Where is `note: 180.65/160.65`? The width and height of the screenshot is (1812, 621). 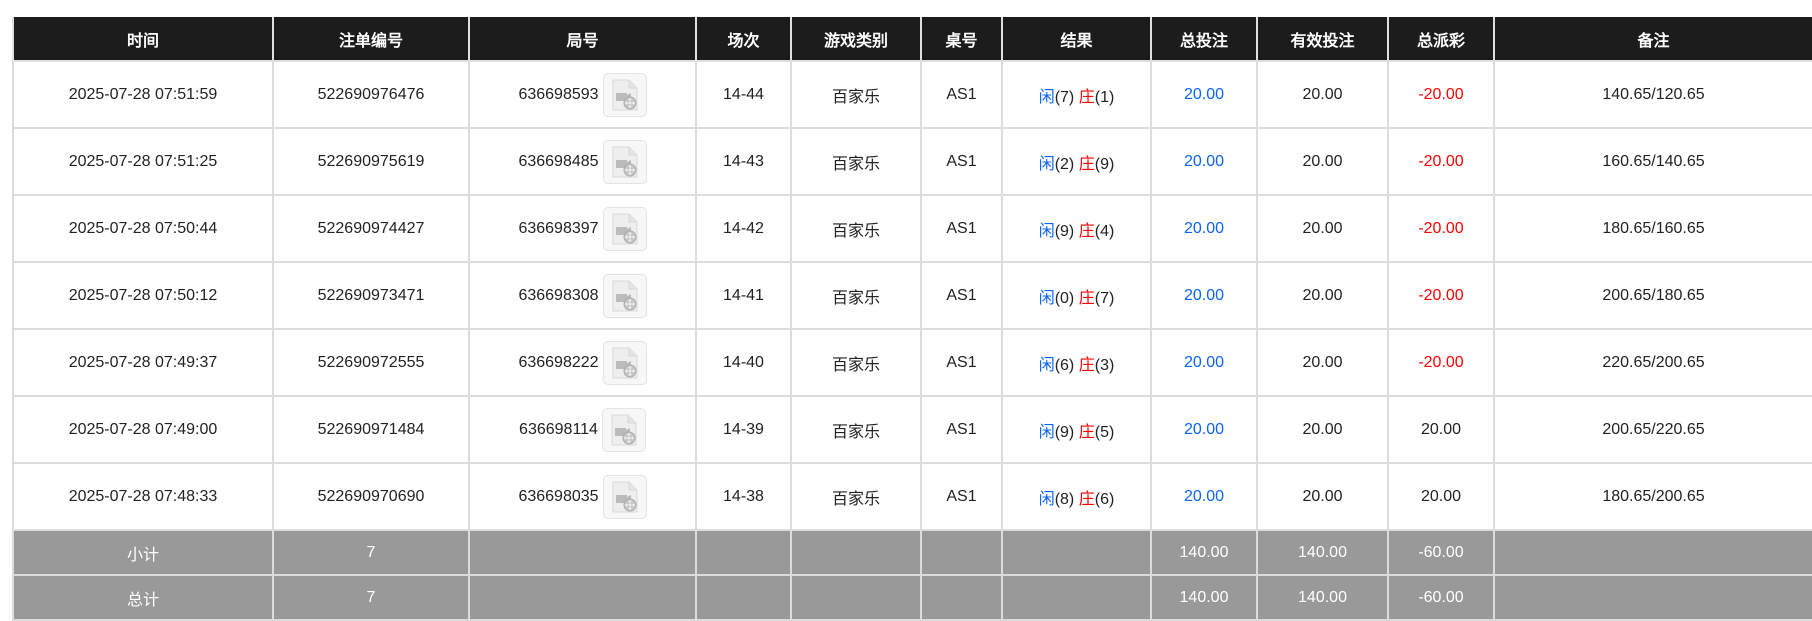
note: 180.65/160.65 is located at coordinates (1652, 228).